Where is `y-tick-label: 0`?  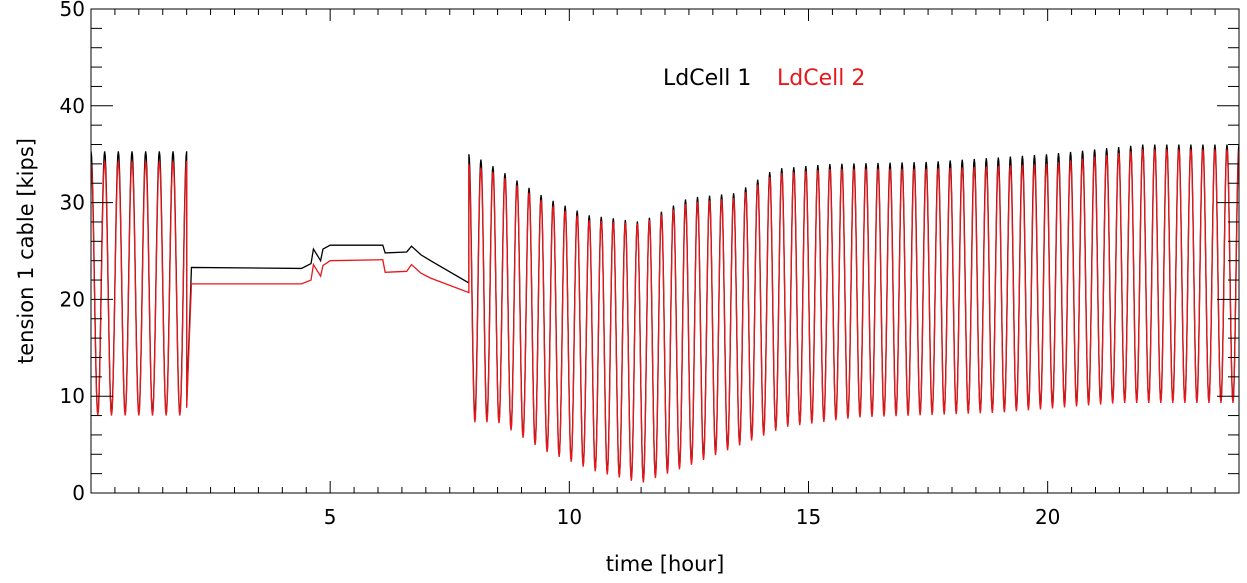 y-tick-label: 0 is located at coordinates (78, 493).